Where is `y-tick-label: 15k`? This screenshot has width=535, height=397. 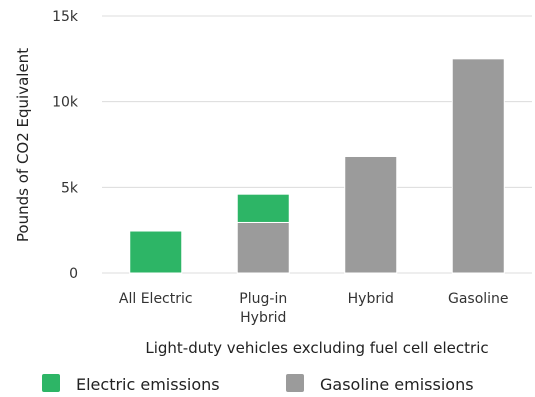 y-tick-label: 15k is located at coordinates (65, 17).